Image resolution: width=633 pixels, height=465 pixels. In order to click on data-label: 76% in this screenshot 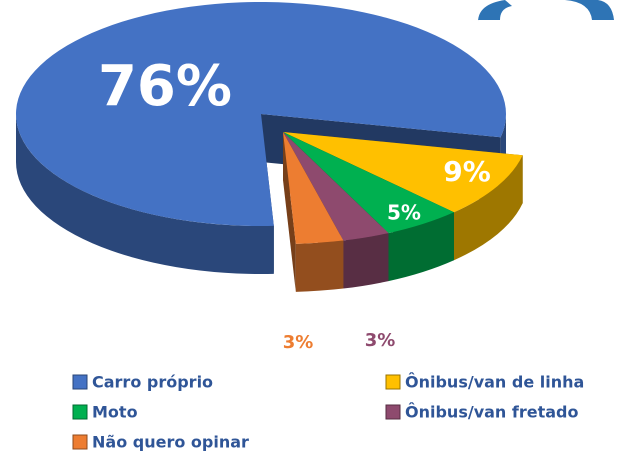, I will do `click(165, 86)`.